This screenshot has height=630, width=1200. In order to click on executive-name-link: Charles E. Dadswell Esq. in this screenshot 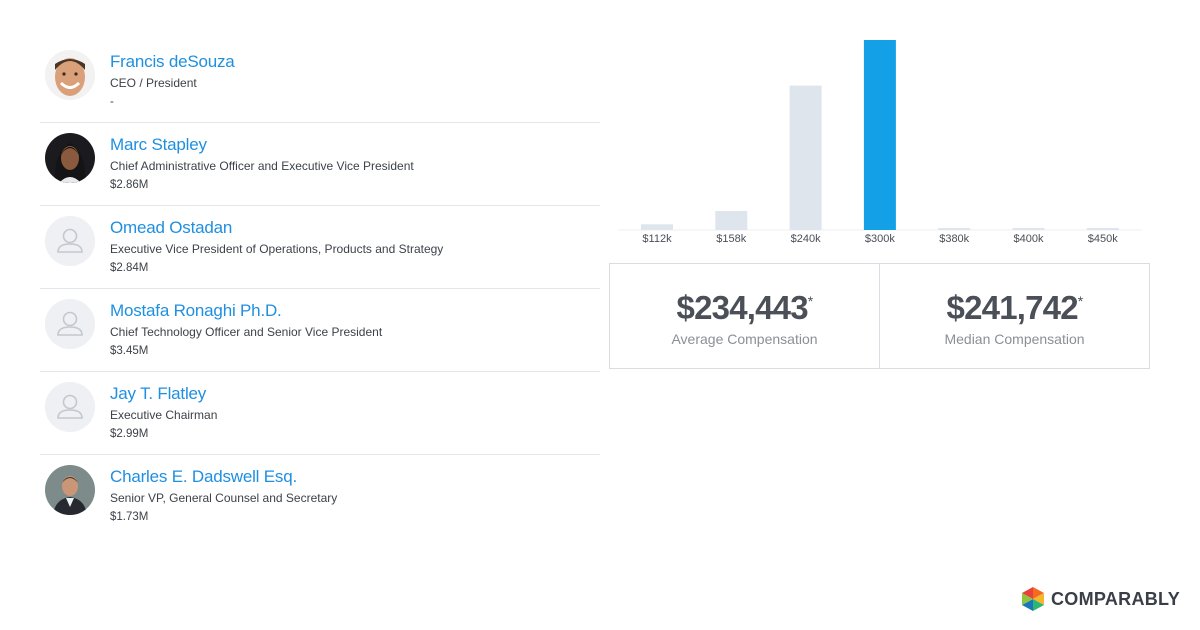, I will do `click(203, 476)`.